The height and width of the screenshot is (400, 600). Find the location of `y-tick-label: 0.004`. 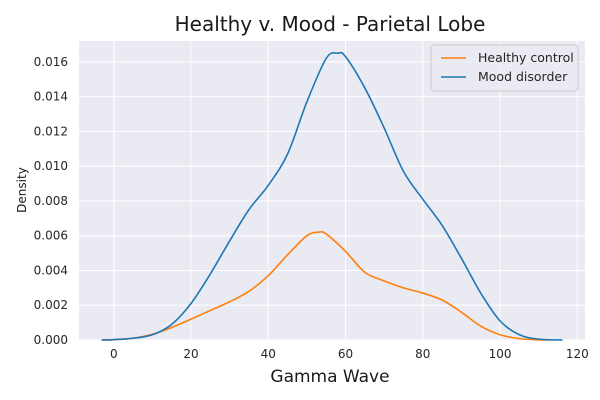

y-tick-label: 0.004 is located at coordinates (51, 270).